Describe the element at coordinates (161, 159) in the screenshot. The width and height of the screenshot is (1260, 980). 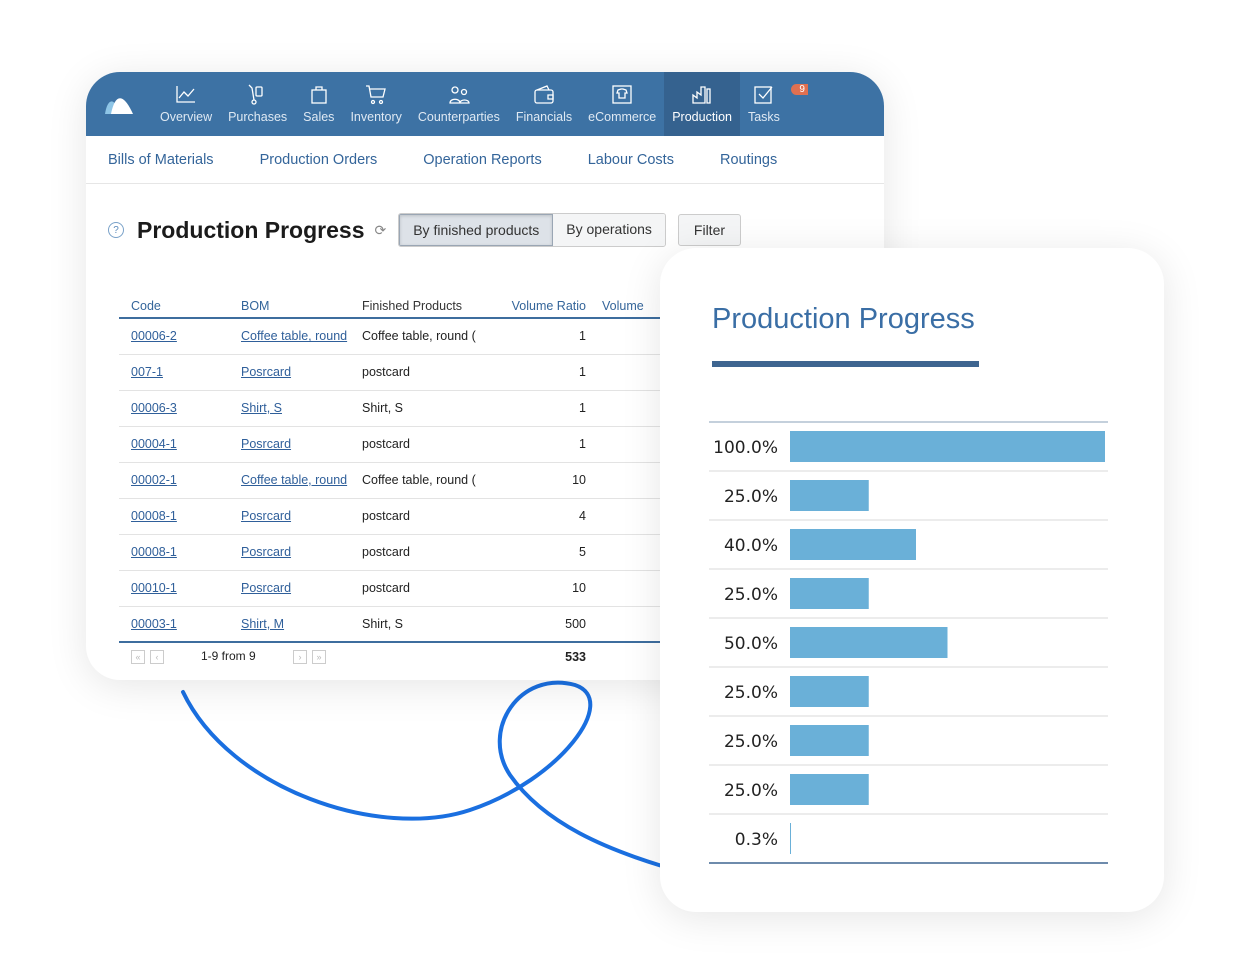
I see `subnav-bills-of-materials: Bills of Materials` at that location.